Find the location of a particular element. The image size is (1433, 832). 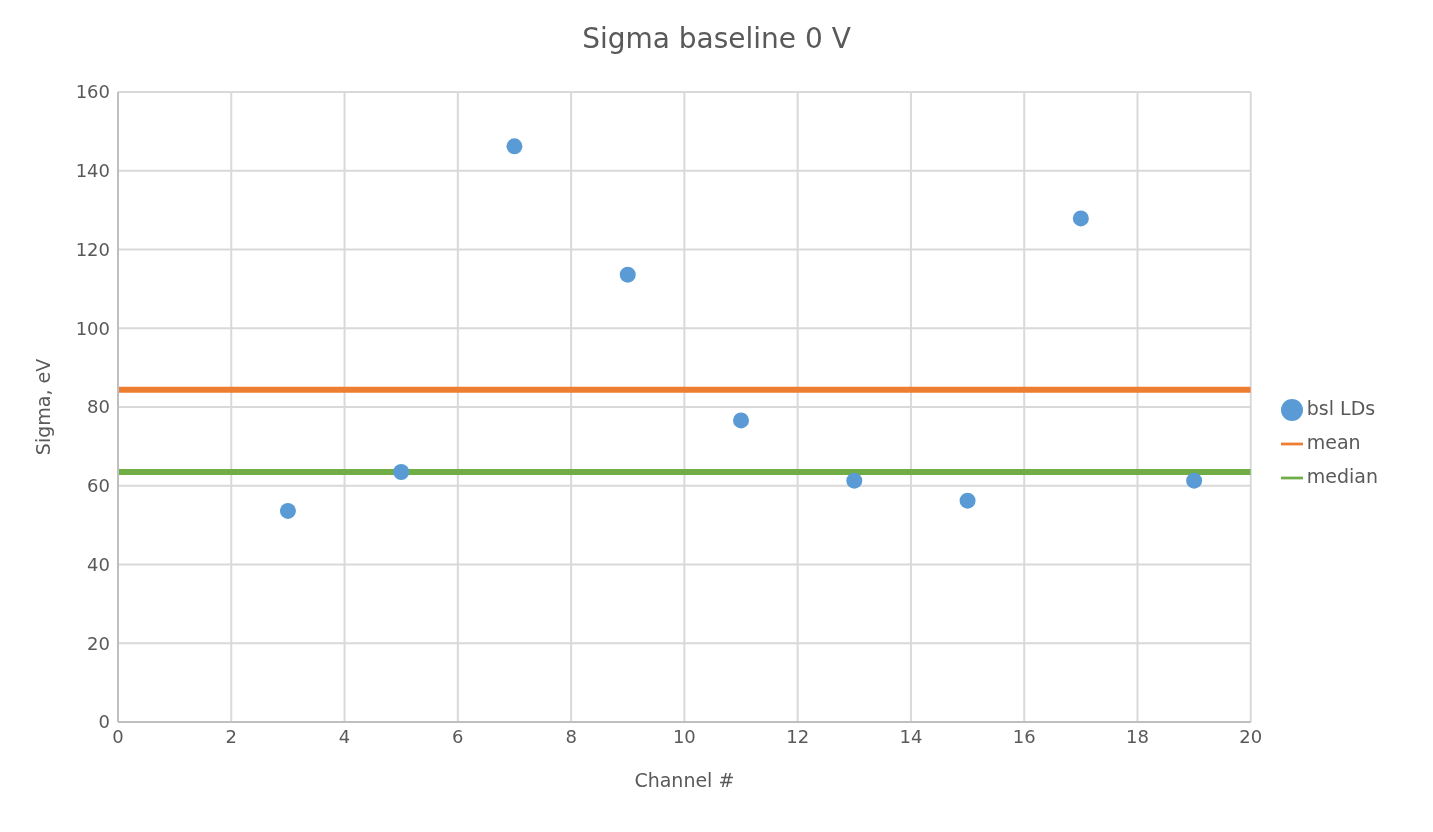

y-tick-label: 160 is located at coordinates (92, 92).